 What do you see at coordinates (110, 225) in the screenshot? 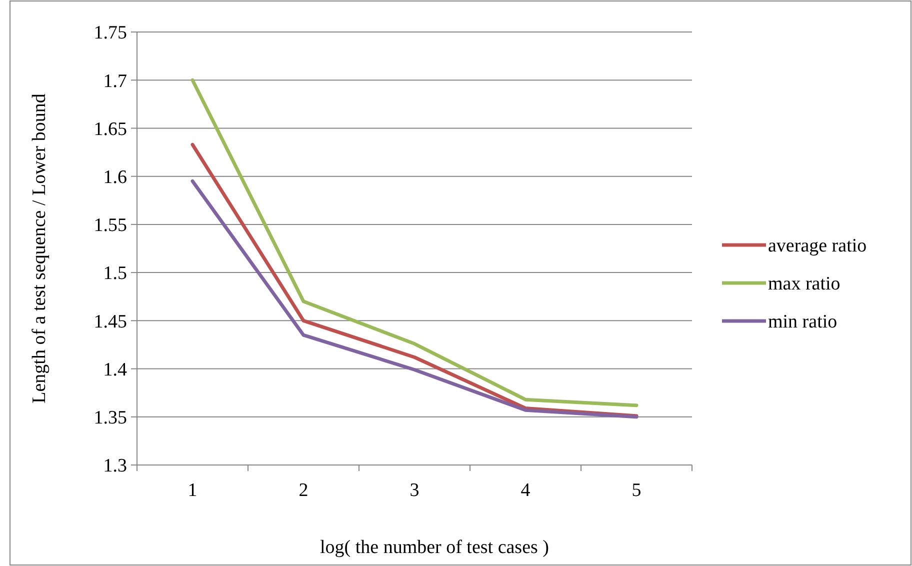
I see `y-tick-label: 1.55` at bounding box center [110, 225].